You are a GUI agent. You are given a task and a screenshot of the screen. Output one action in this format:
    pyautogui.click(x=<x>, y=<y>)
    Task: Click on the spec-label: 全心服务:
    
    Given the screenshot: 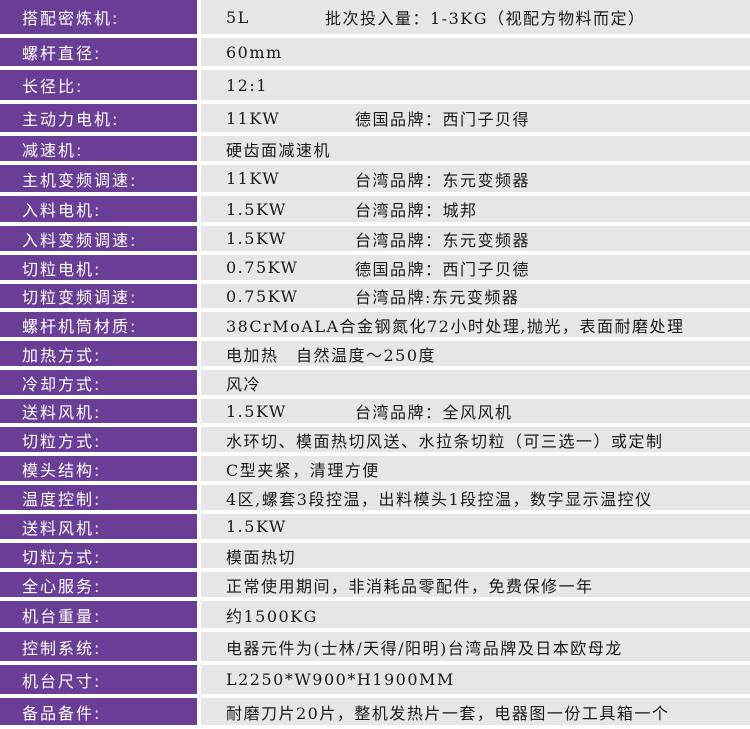 What is the action you would take?
    pyautogui.click(x=98, y=584)
    